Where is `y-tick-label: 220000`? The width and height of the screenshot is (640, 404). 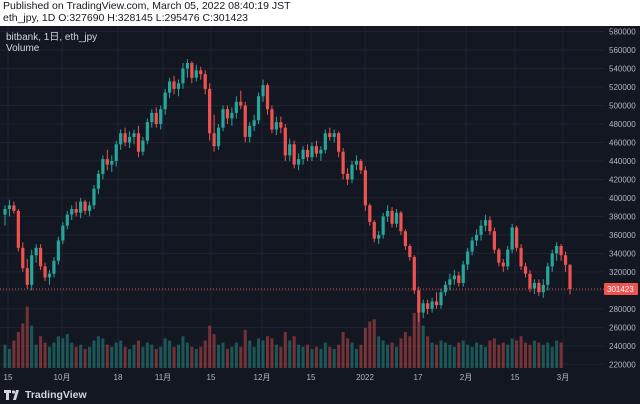 y-tick-label: 220000 is located at coordinates (622, 364).